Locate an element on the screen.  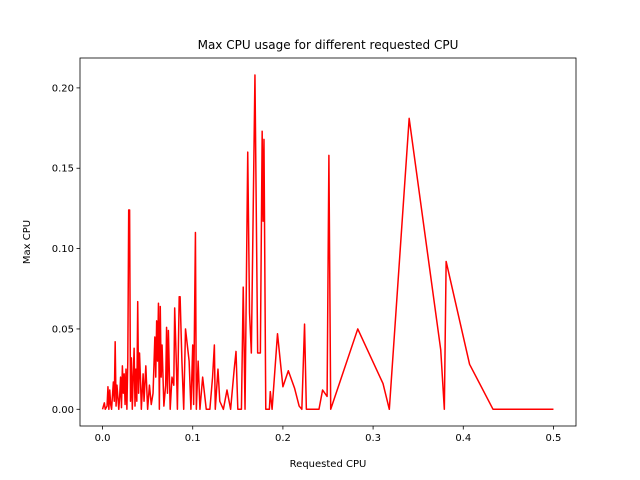
x-tick-label: 0.2 is located at coordinates (283, 438).